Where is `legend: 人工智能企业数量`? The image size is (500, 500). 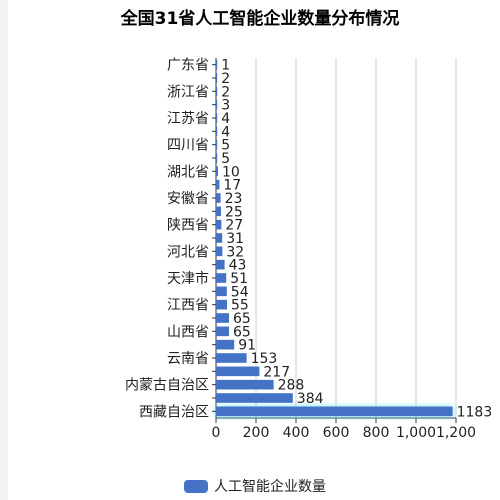 legend: 人工智能企业数量 is located at coordinates (255, 486).